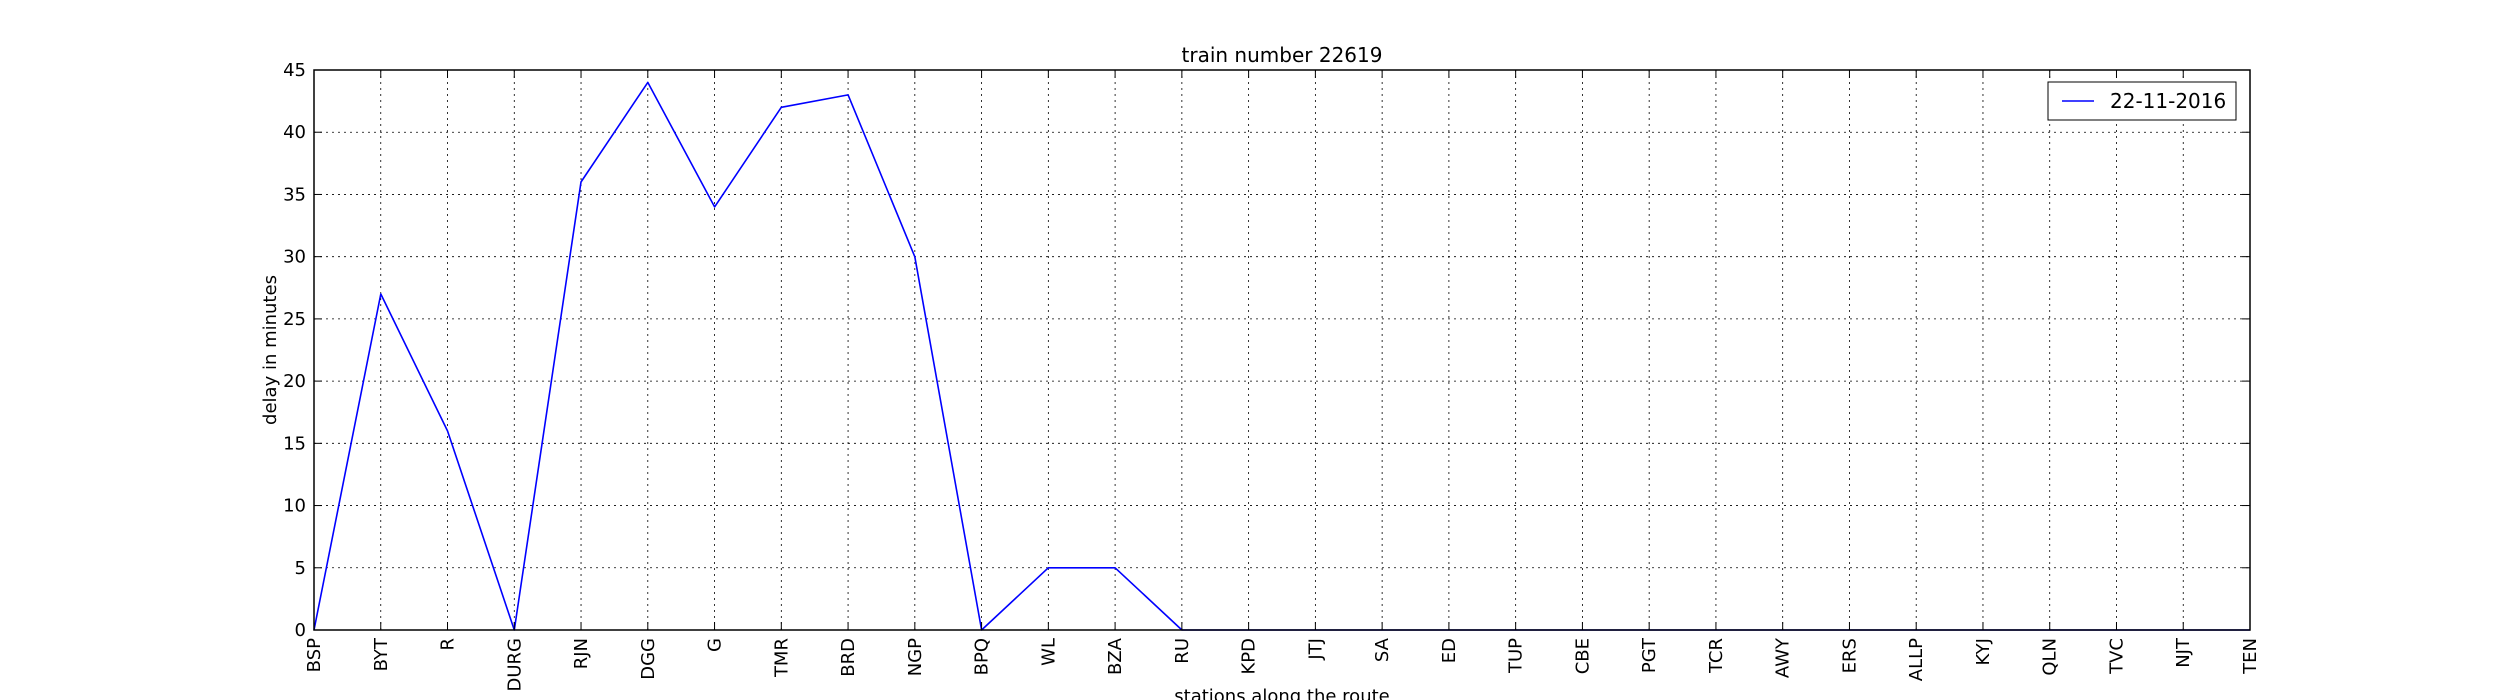 The height and width of the screenshot is (700, 2500). I want to click on x-tick-label: RJN, so click(581, 653).